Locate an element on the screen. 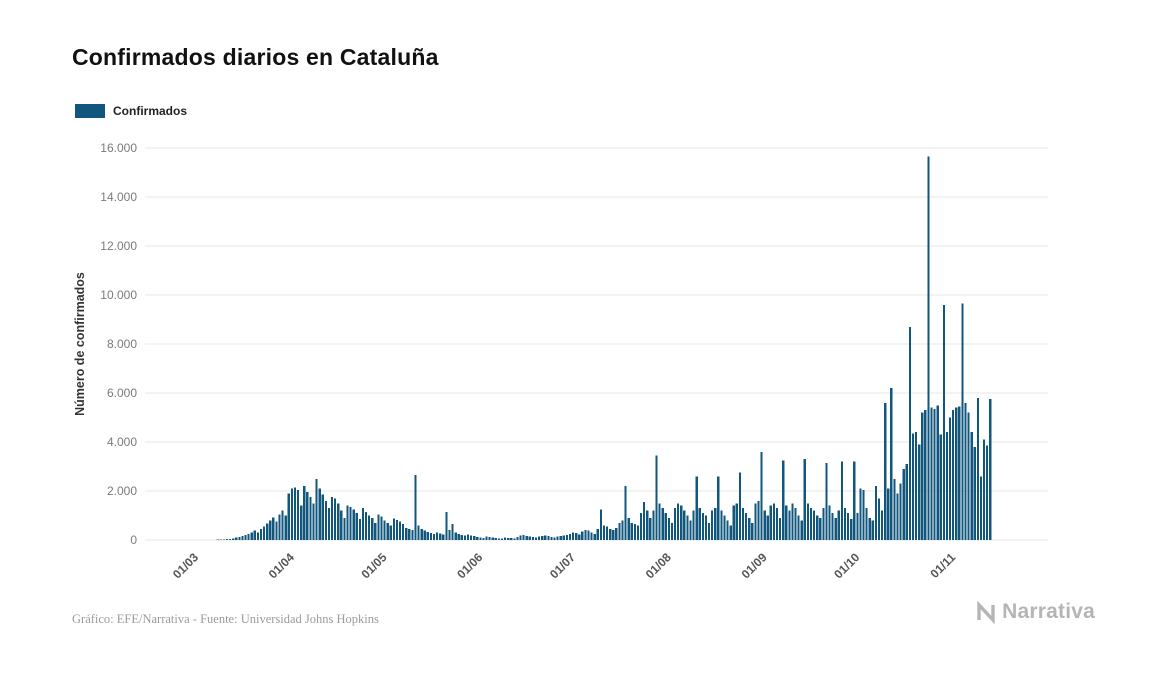  x-tick-label: 01/04 is located at coordinates (281, 565).